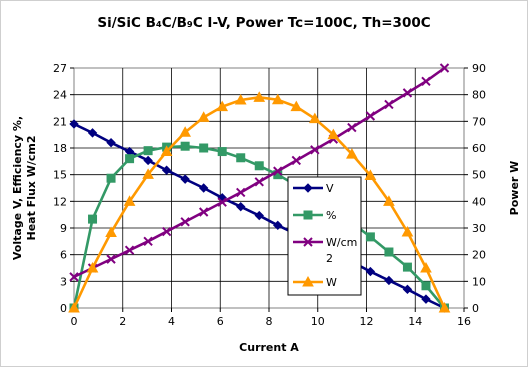 The image size is (528, 371). What do you see at coordinates (60, 175) in the screenshot?
I see `y-left-tick-label: 15` at bounding box center [60, 175].